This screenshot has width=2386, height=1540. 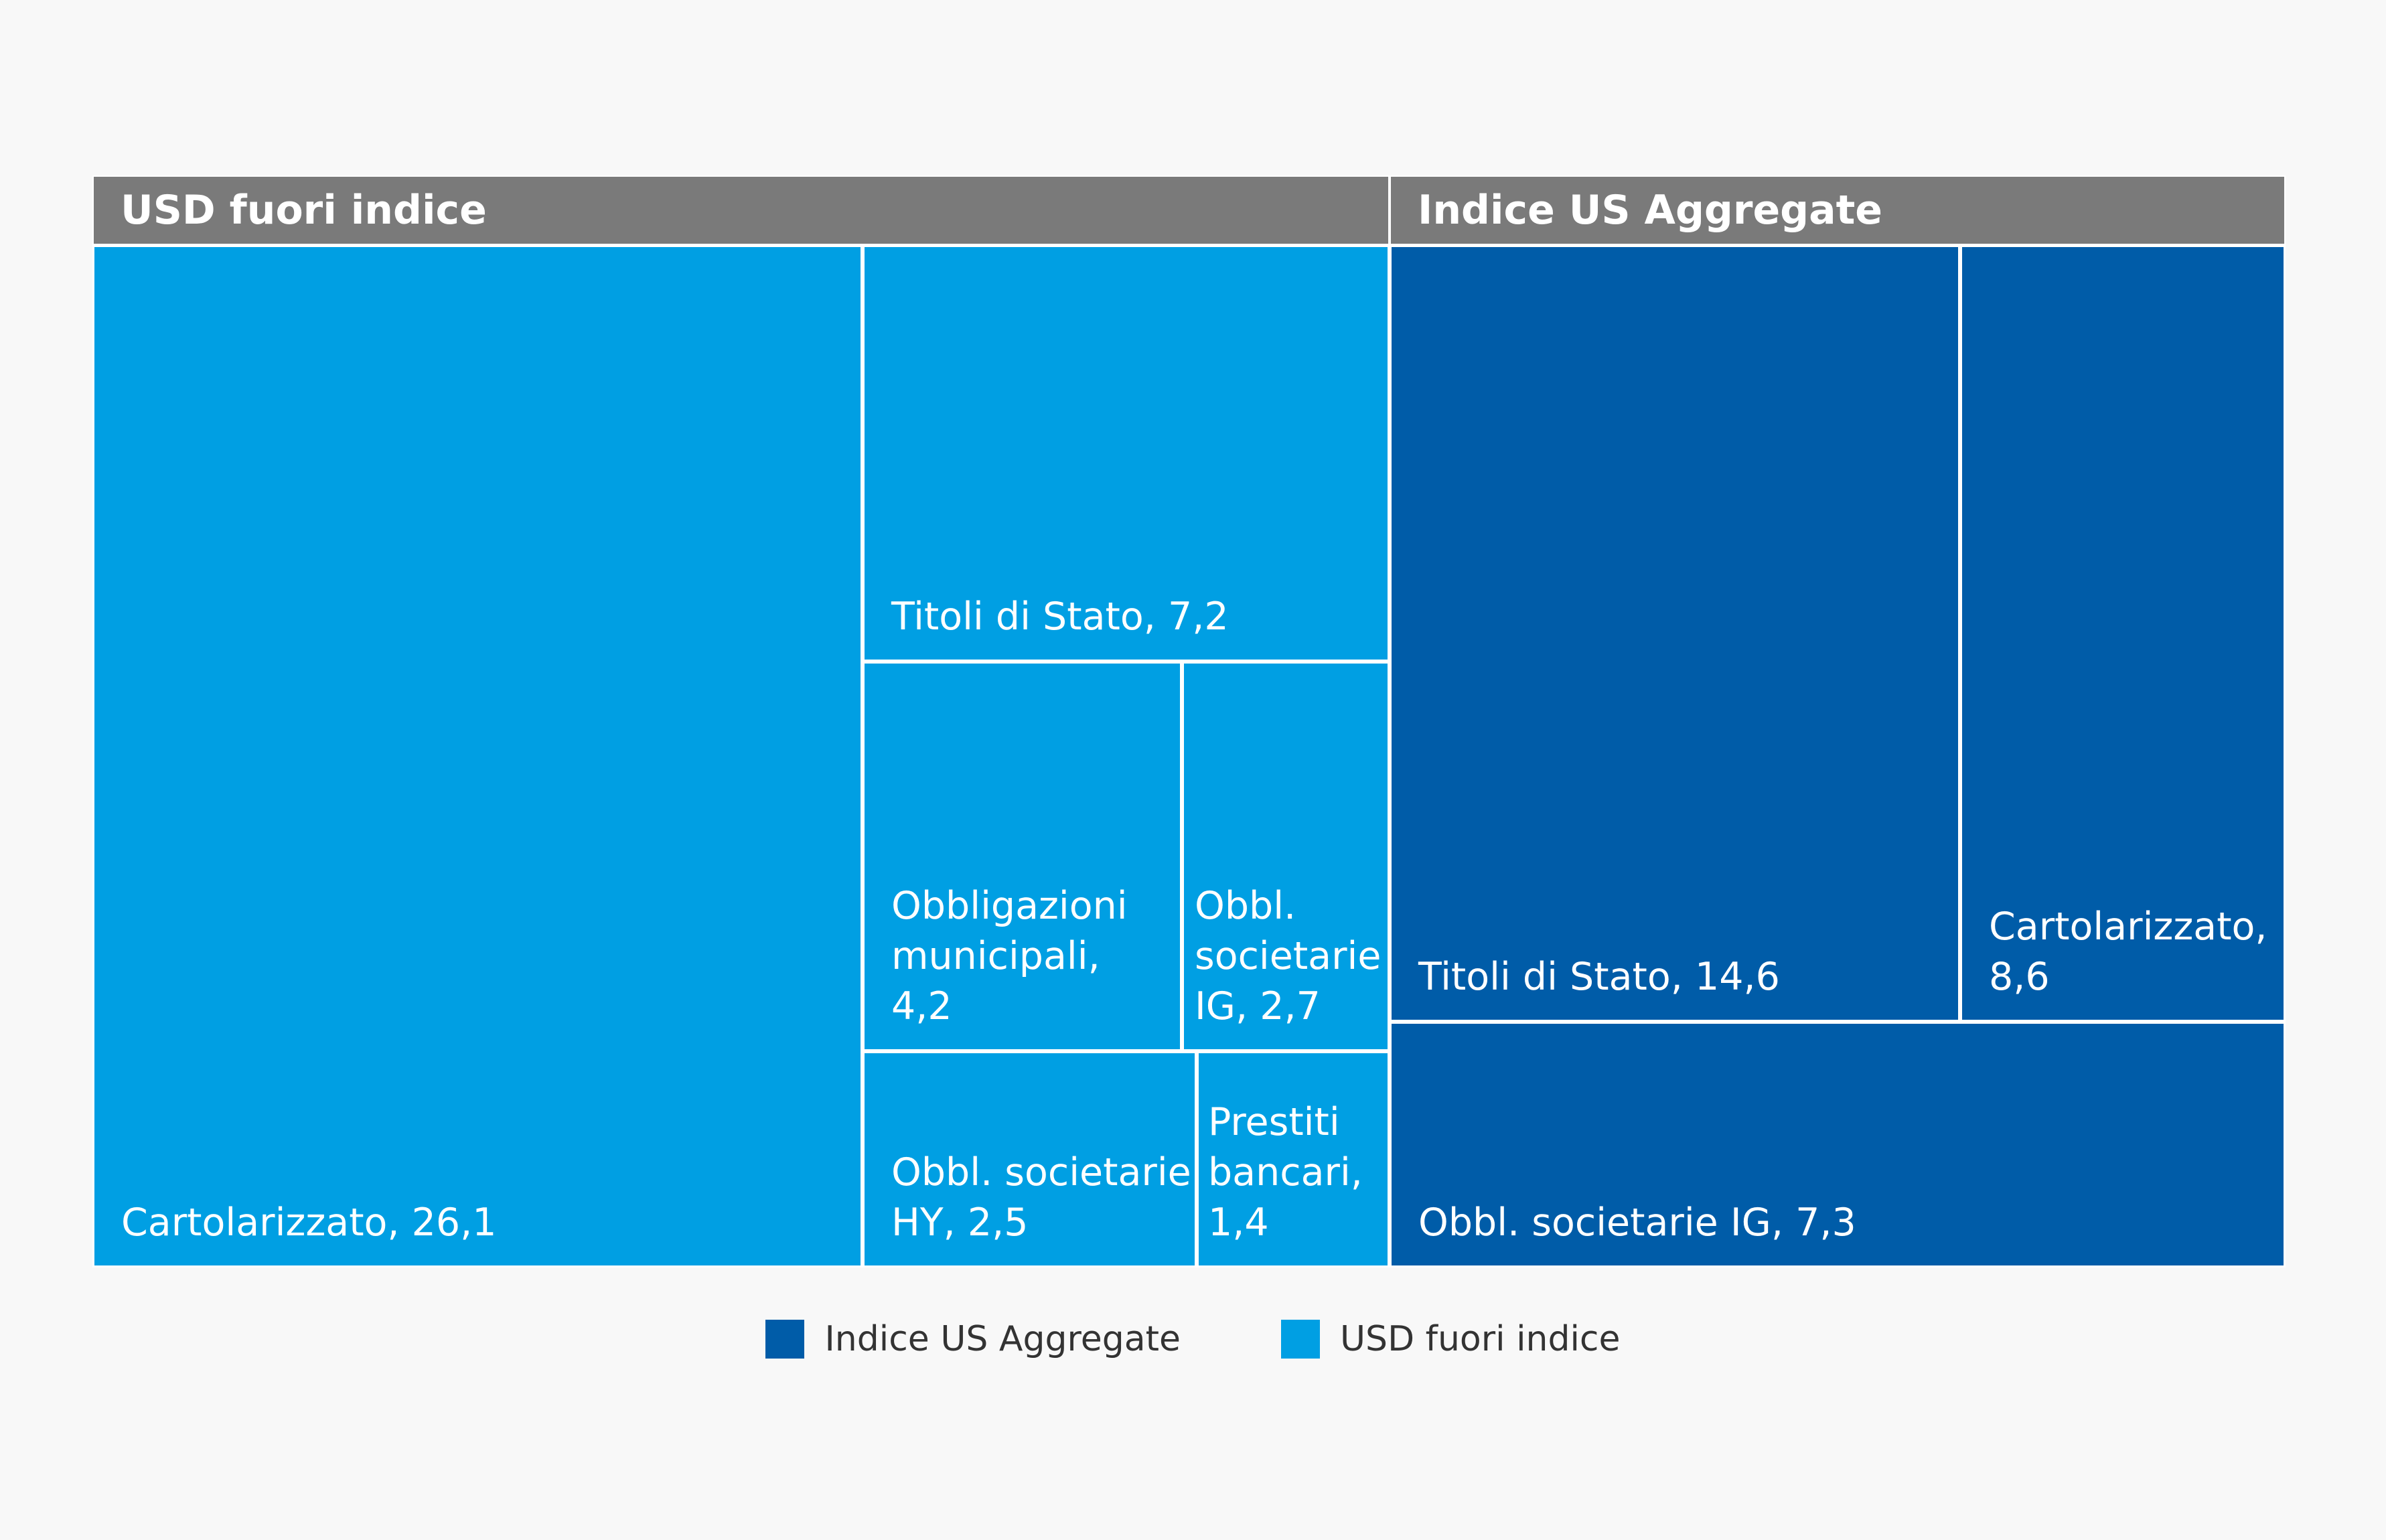 What do you see at coordinates (1637, 1223) in the screenshot?
I see `tile-label: Obbl. societarie IG, 7,3` at bounding box center [1637, 1223].